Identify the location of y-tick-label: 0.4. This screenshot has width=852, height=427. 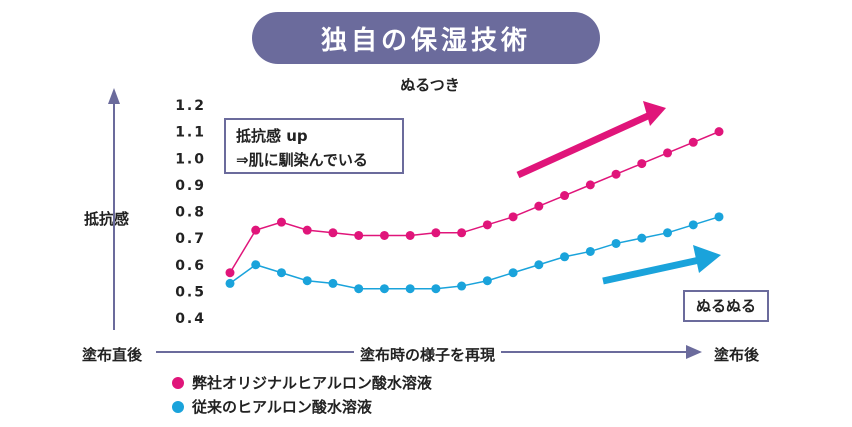
(190, 319).